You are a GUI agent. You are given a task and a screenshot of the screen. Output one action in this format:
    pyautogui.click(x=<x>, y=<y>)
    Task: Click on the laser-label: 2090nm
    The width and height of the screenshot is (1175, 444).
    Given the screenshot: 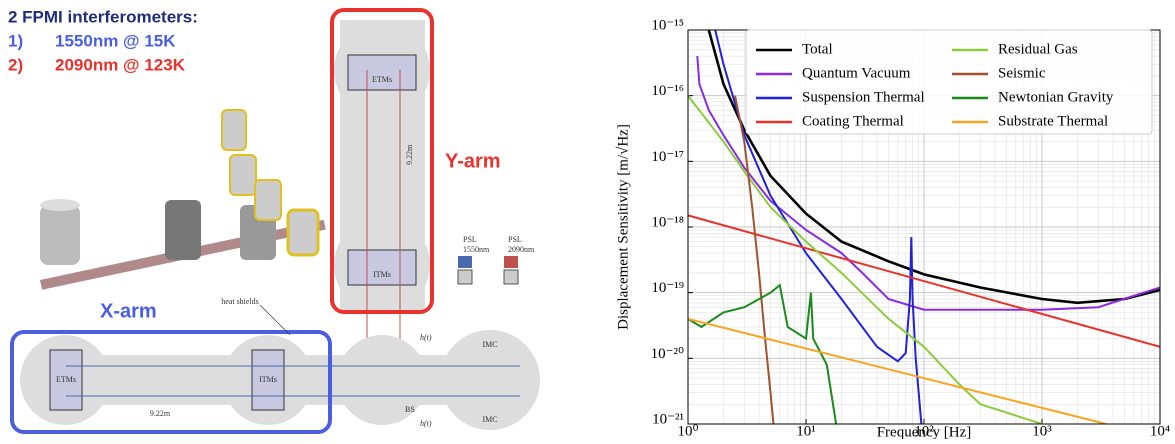 What is the action you would take?
    pyautogui.click(x=521, y=249)
    